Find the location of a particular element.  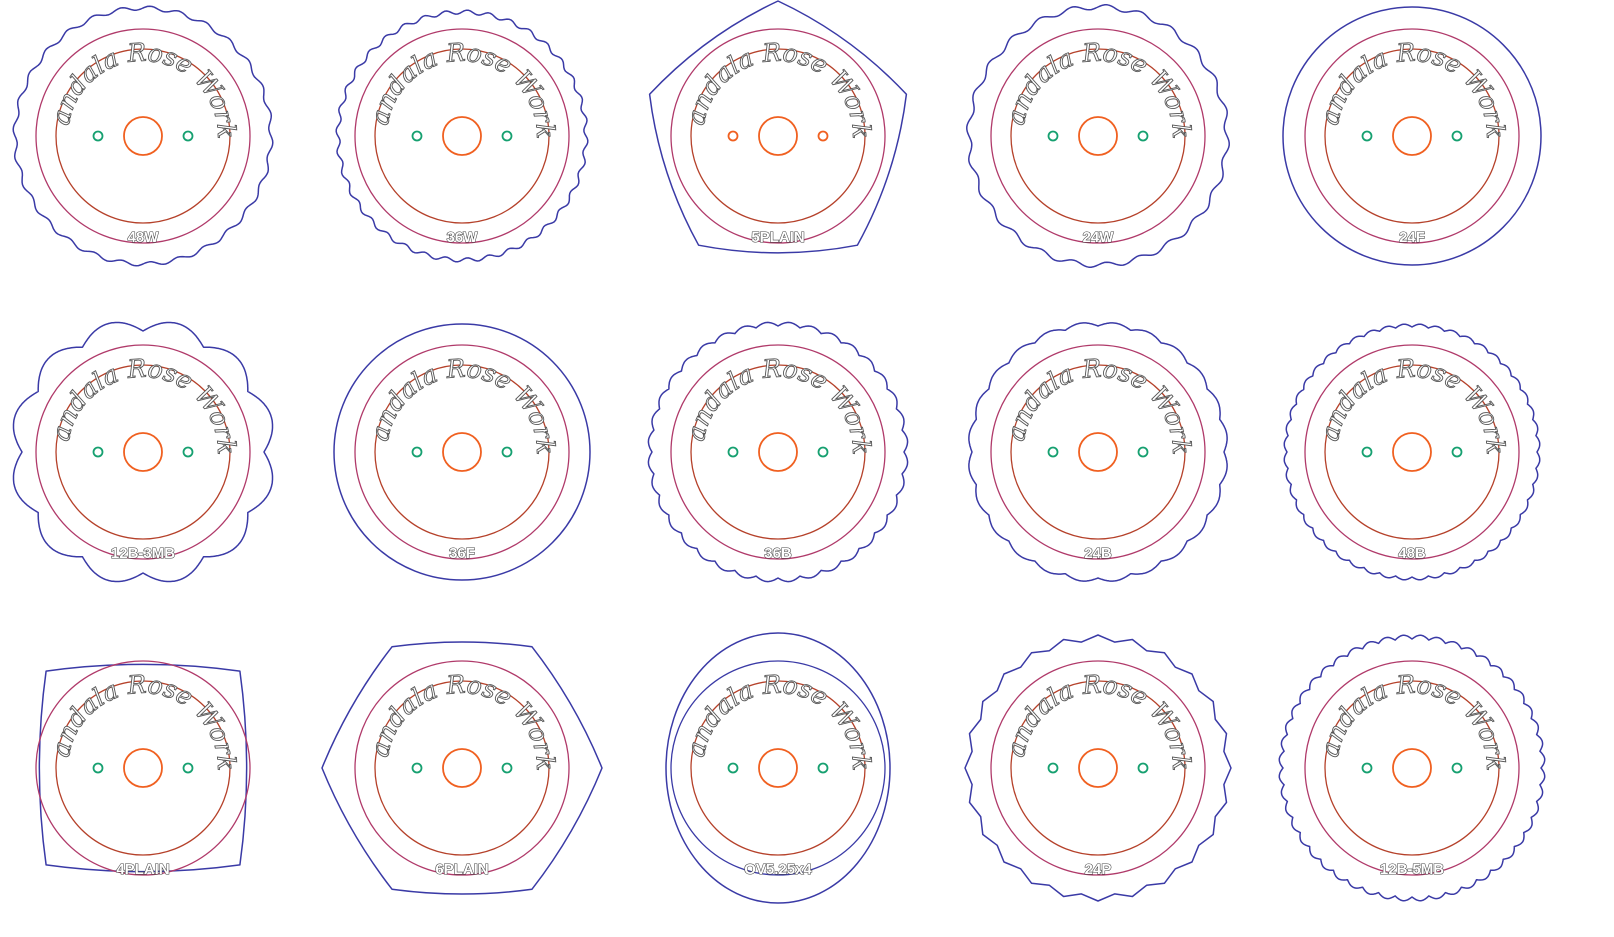

template-label: 24W is located at coordinates (1099, 237).